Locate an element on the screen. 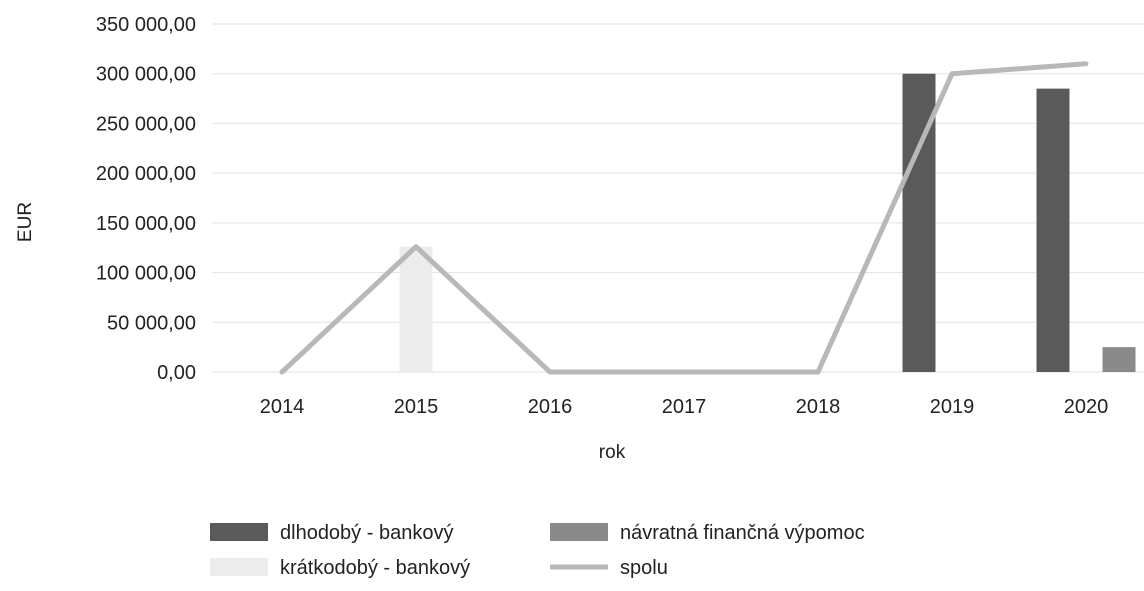  y-tick-label: 350 000,00 is located at coordinates (146, 25).